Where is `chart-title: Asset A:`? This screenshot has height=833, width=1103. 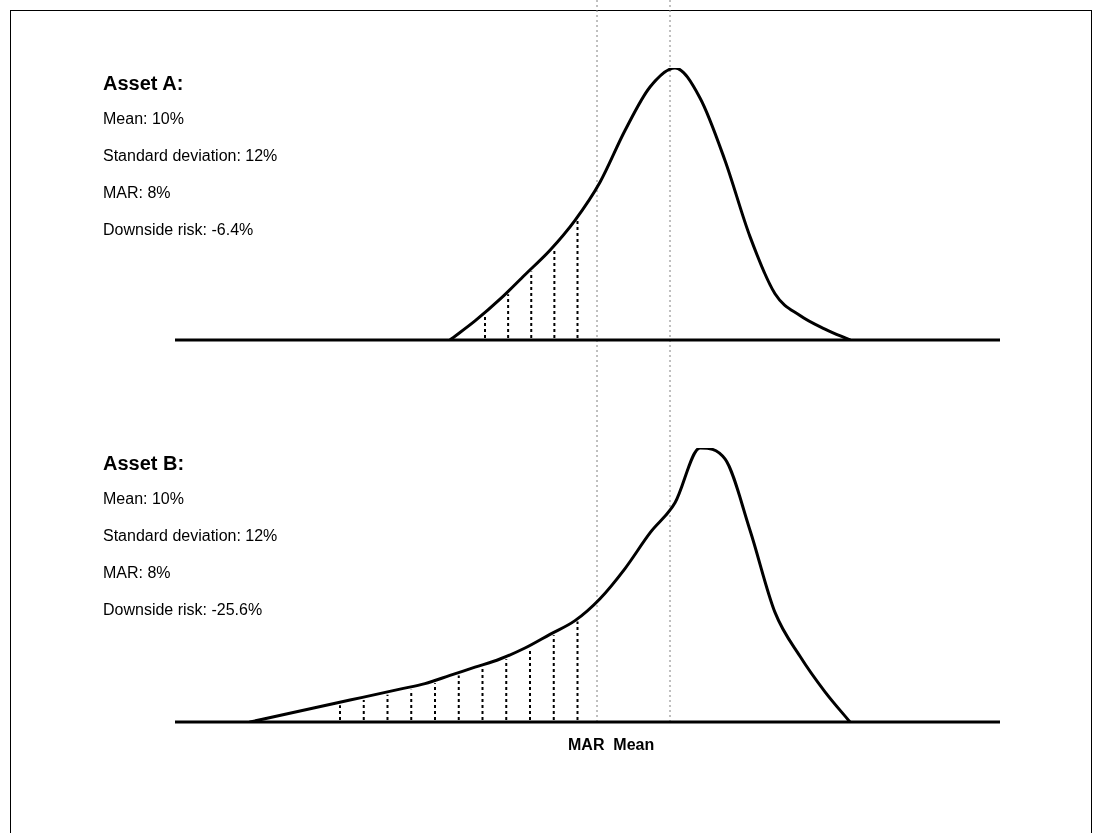 chart-title: Asset A: is located at coordinates (144, 83).